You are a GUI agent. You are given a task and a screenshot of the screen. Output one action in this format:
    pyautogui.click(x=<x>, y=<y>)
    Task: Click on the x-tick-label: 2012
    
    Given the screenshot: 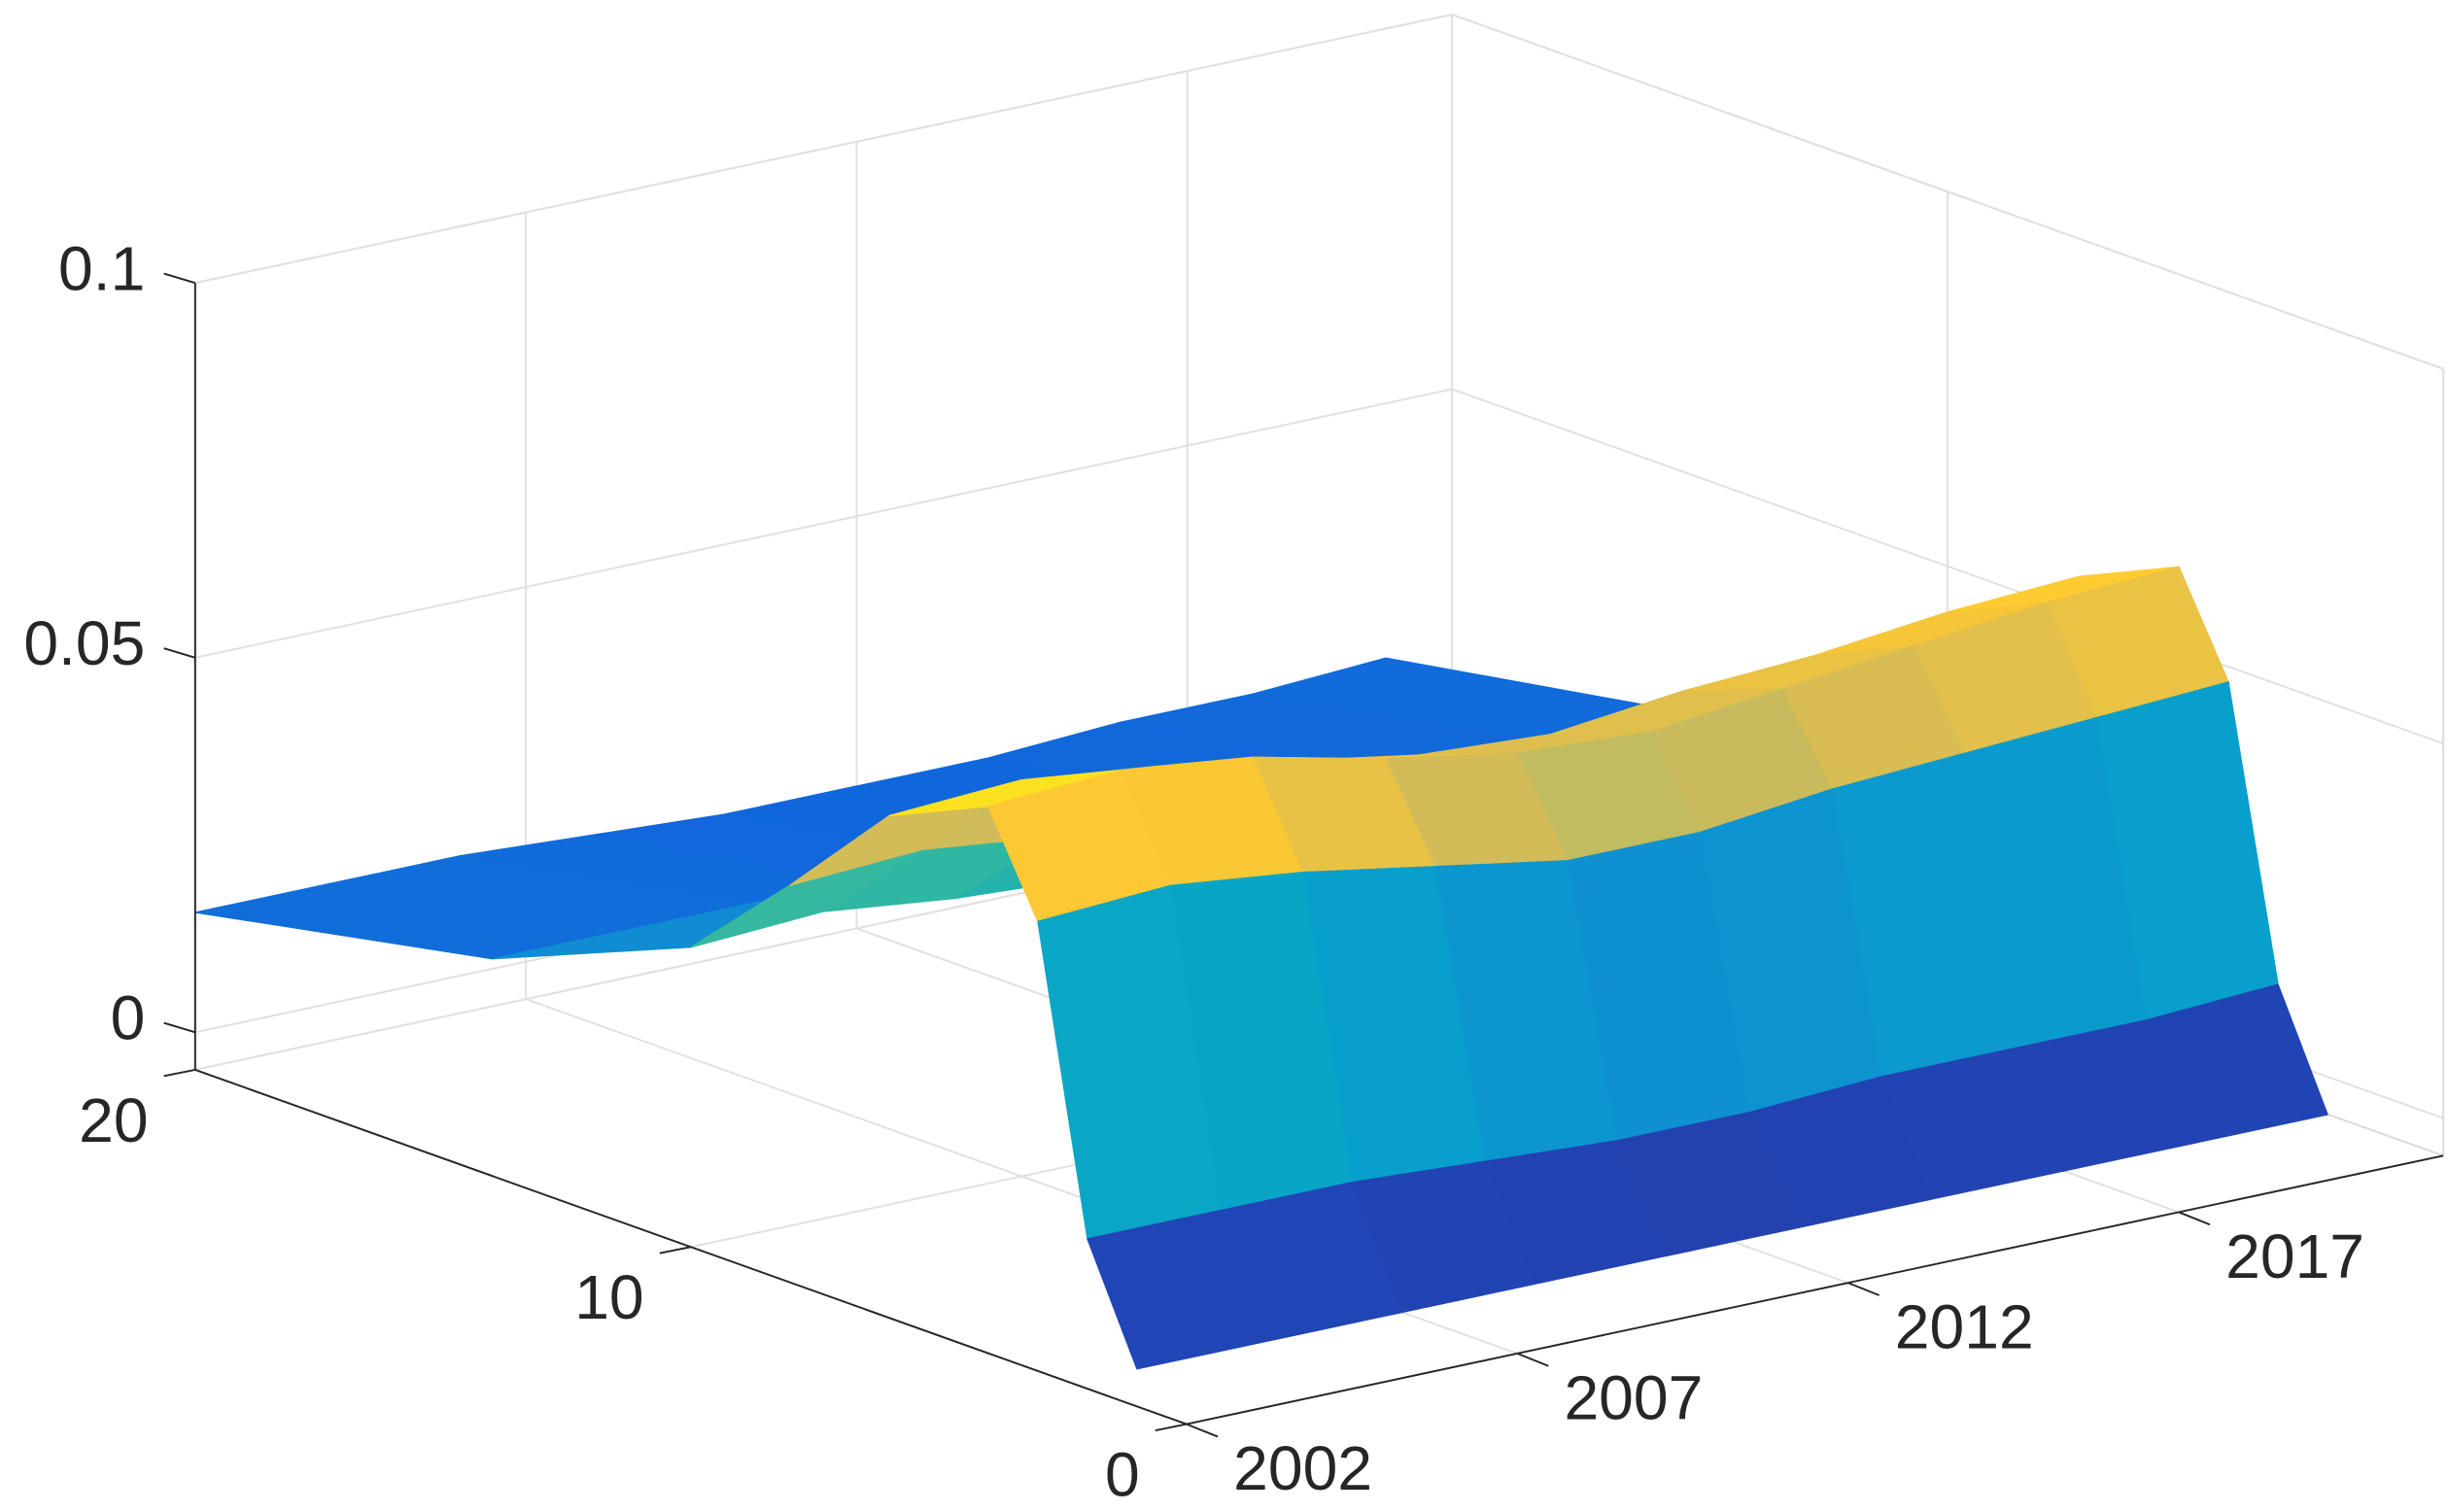 What is the action you would take?
    pyautogui.click(x=1964, y=1327)
    